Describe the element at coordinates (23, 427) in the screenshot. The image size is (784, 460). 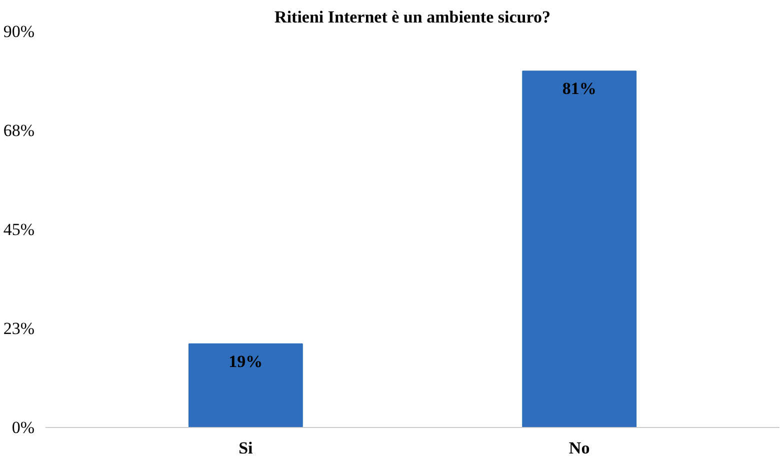
I see `y-tick-label: 0%` at that location.